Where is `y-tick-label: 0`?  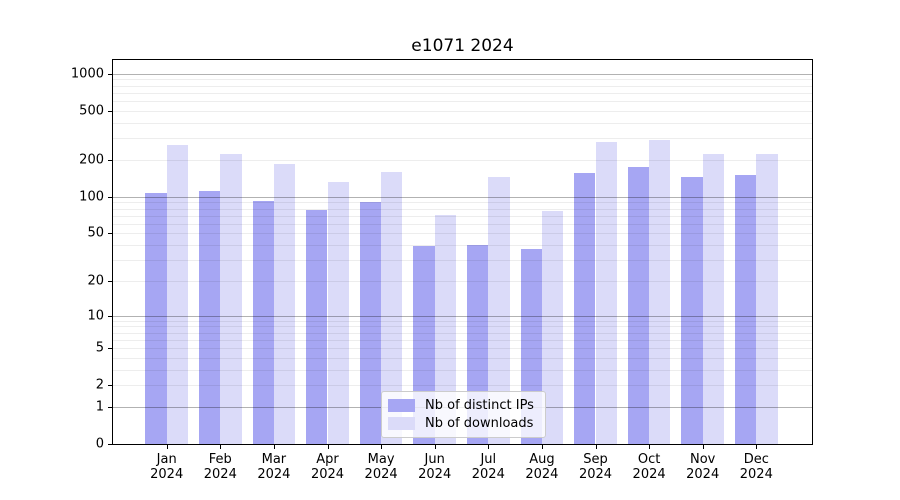
y-tick-label: 0 is located at coordinates (99, 444).